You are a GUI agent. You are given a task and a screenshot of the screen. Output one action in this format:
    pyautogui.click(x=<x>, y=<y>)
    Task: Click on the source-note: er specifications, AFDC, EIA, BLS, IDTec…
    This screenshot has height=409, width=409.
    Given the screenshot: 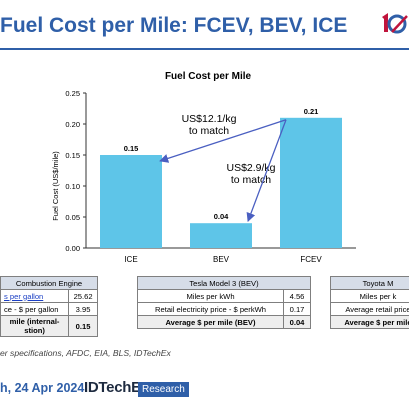 What is the action you would take?
    pyautogui.click(x=85, y=353)
    